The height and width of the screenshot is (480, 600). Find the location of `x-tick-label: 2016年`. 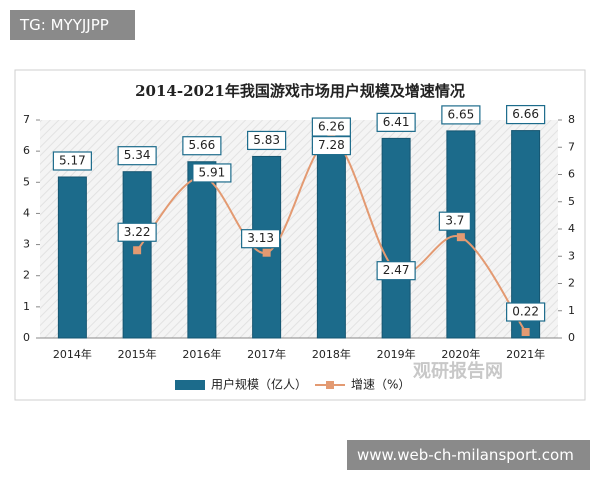

x-tick-label: 2016年 is located at coordinates (201, 354).